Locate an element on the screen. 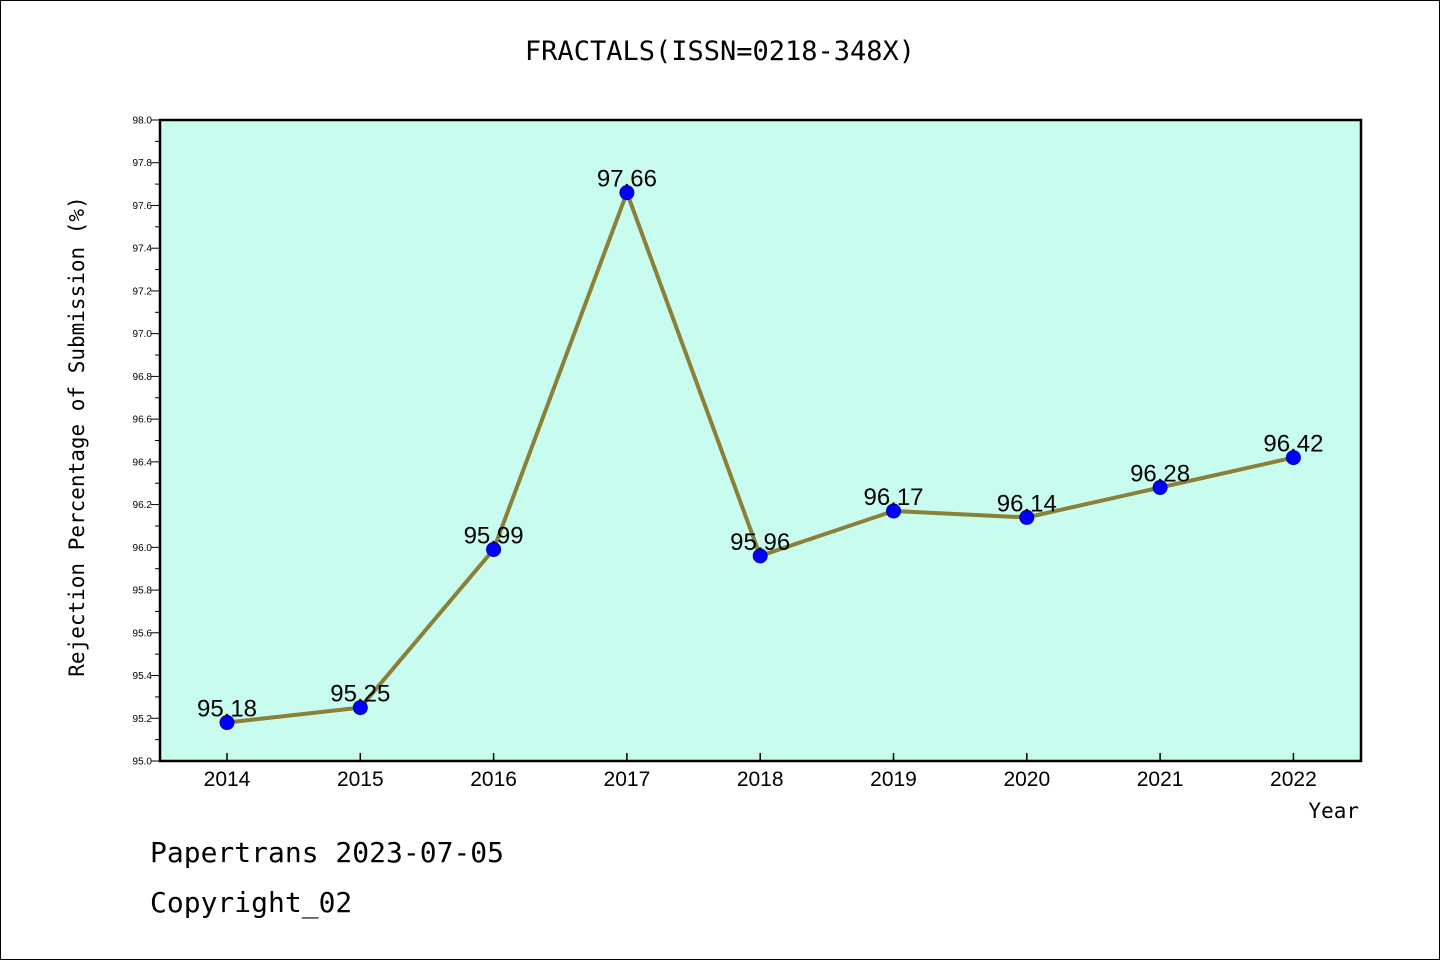 The image size is (1440, 960). y-tick-label: 97.6 is located at coordinates (143, 206).